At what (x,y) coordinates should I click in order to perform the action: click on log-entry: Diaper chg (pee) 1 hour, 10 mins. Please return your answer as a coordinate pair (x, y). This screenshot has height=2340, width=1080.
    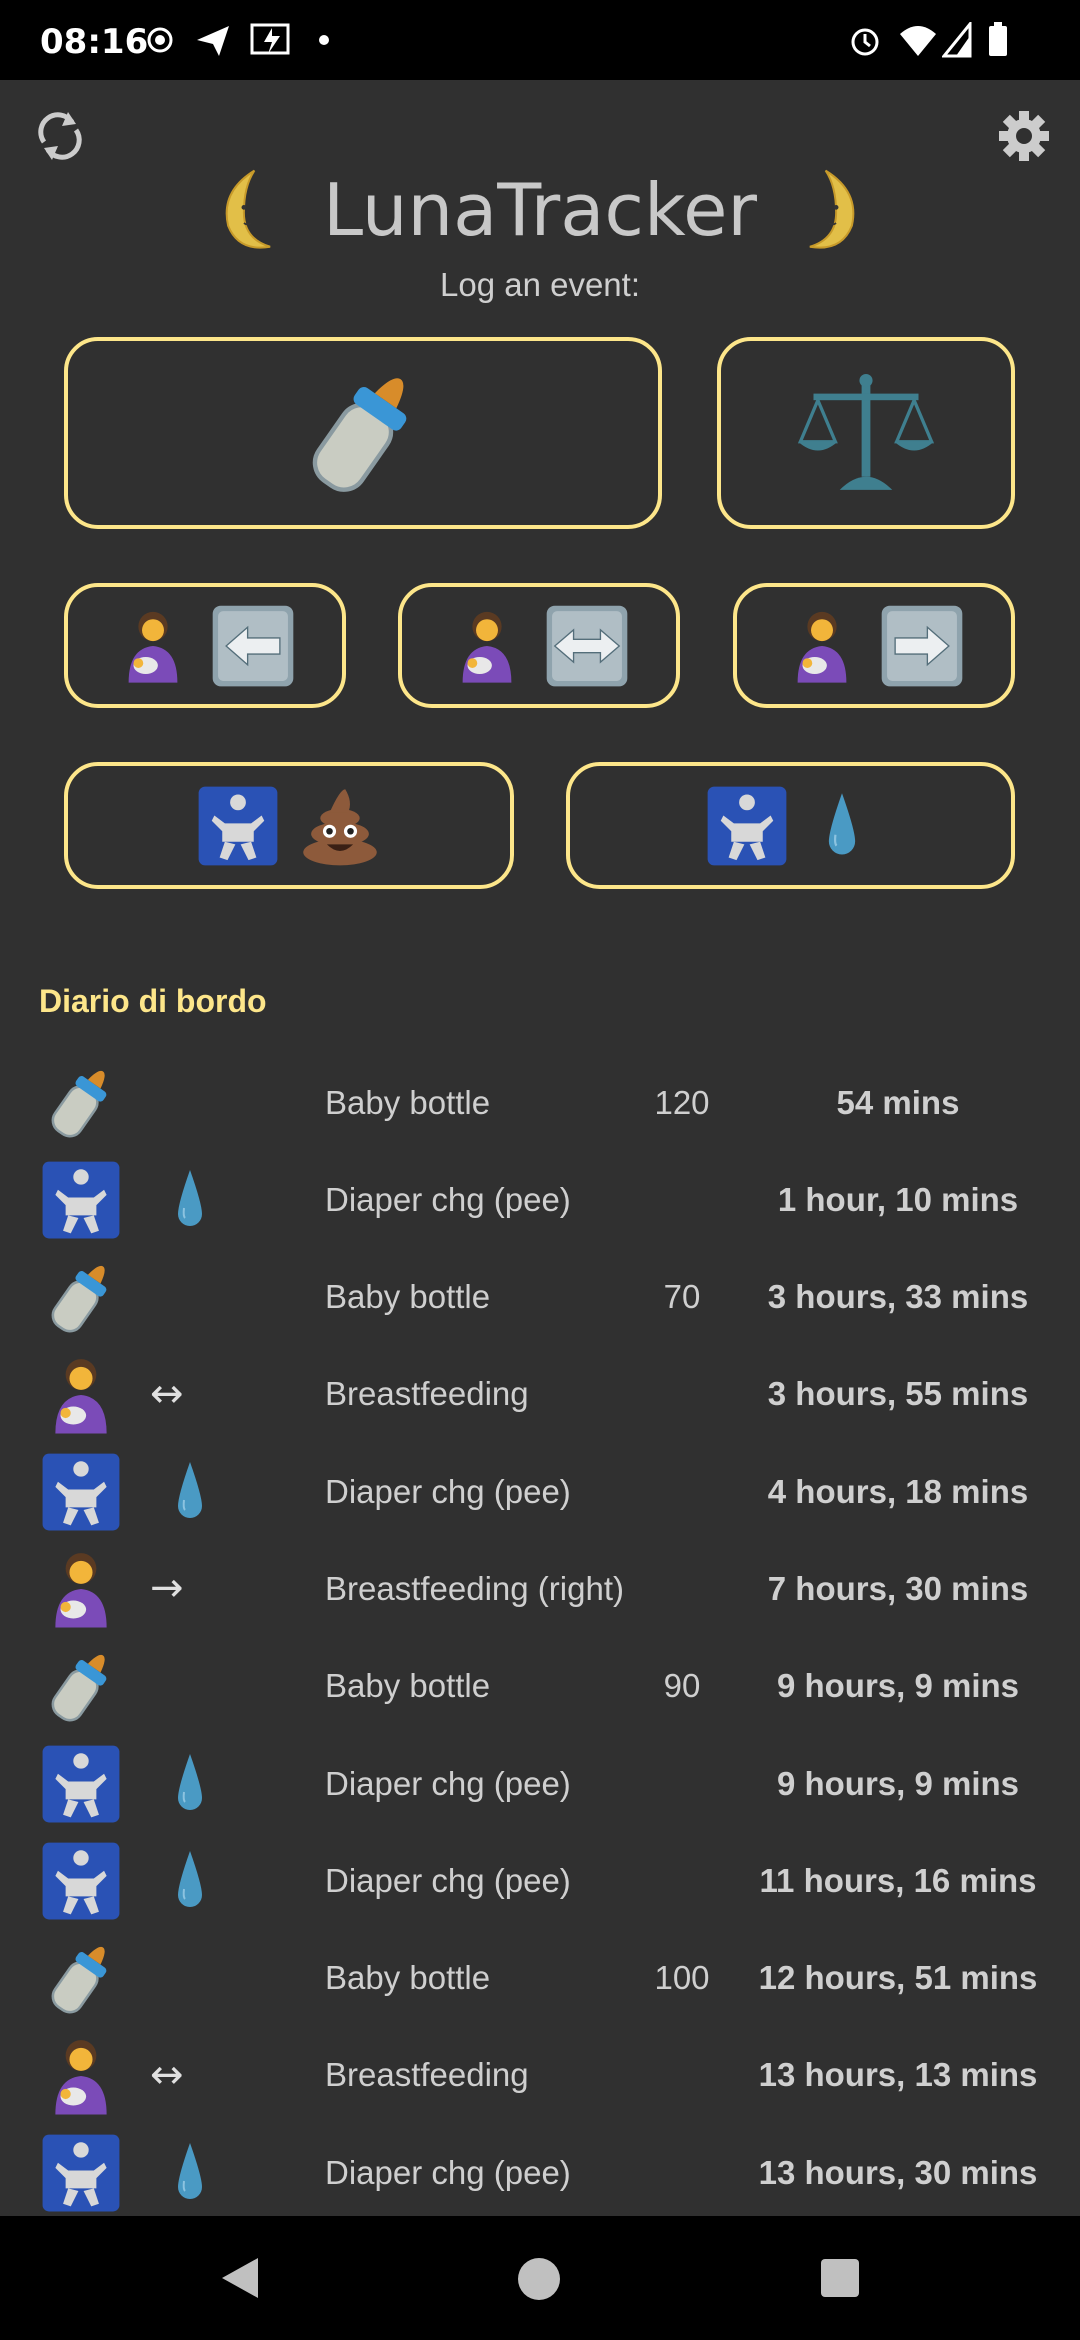
    Looking at the image, I should click on (540, 1199).